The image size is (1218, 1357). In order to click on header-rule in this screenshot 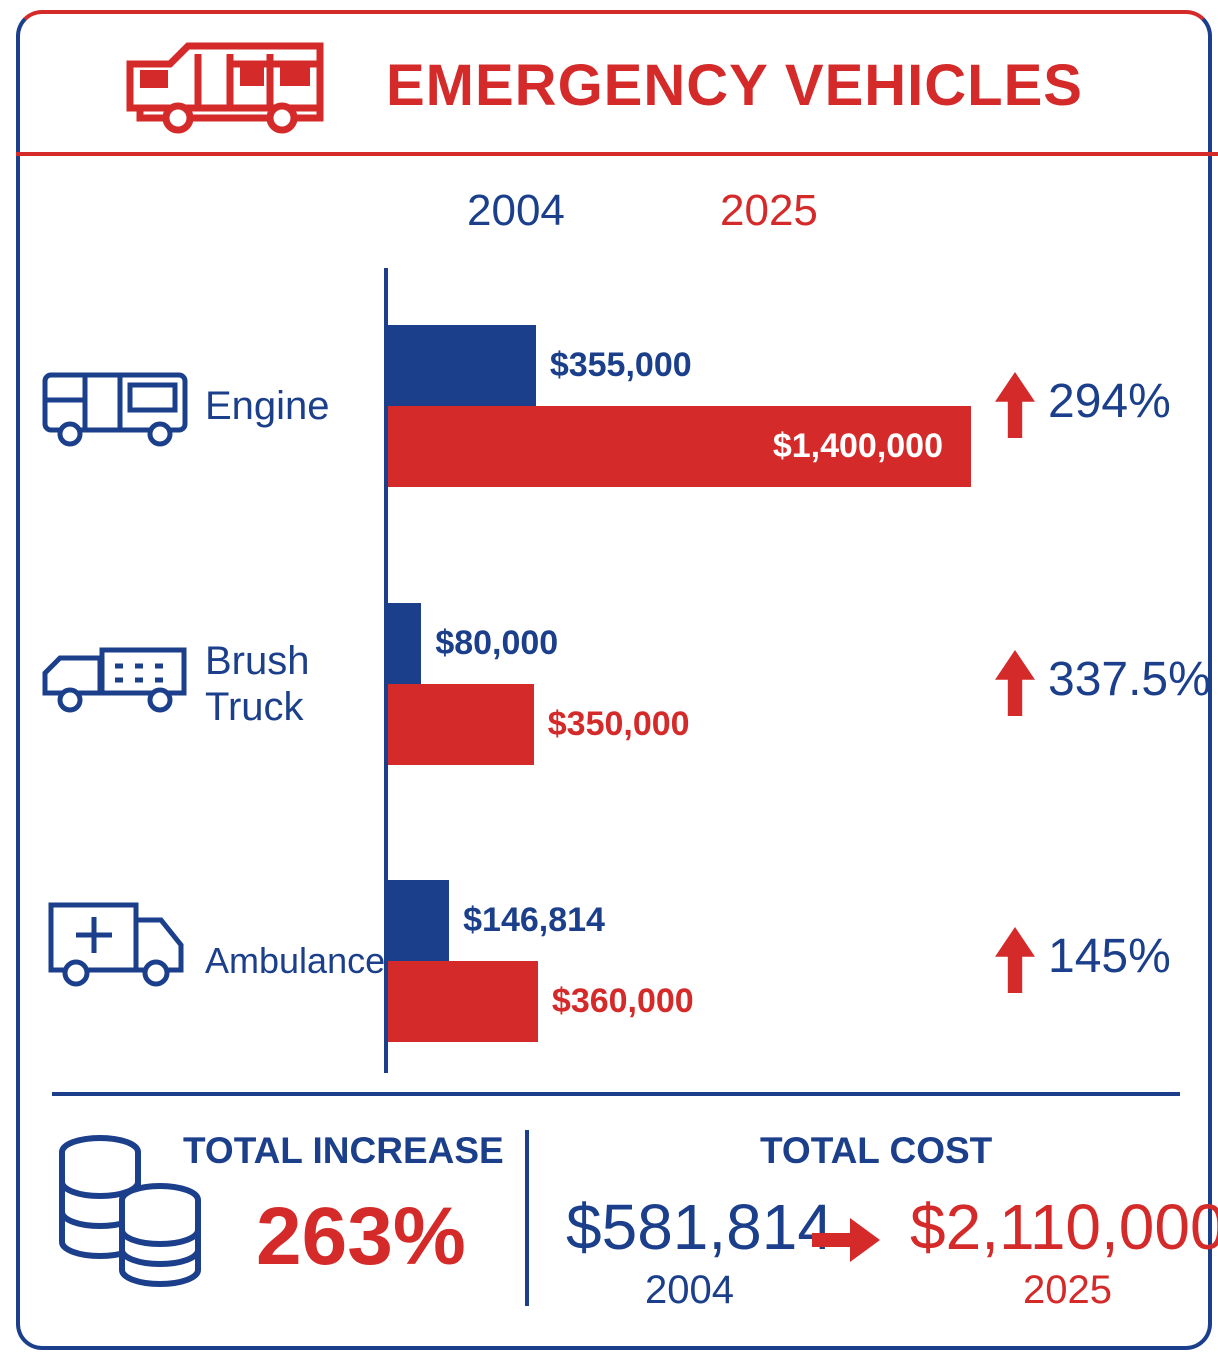, I will do `click(617, 154)`.